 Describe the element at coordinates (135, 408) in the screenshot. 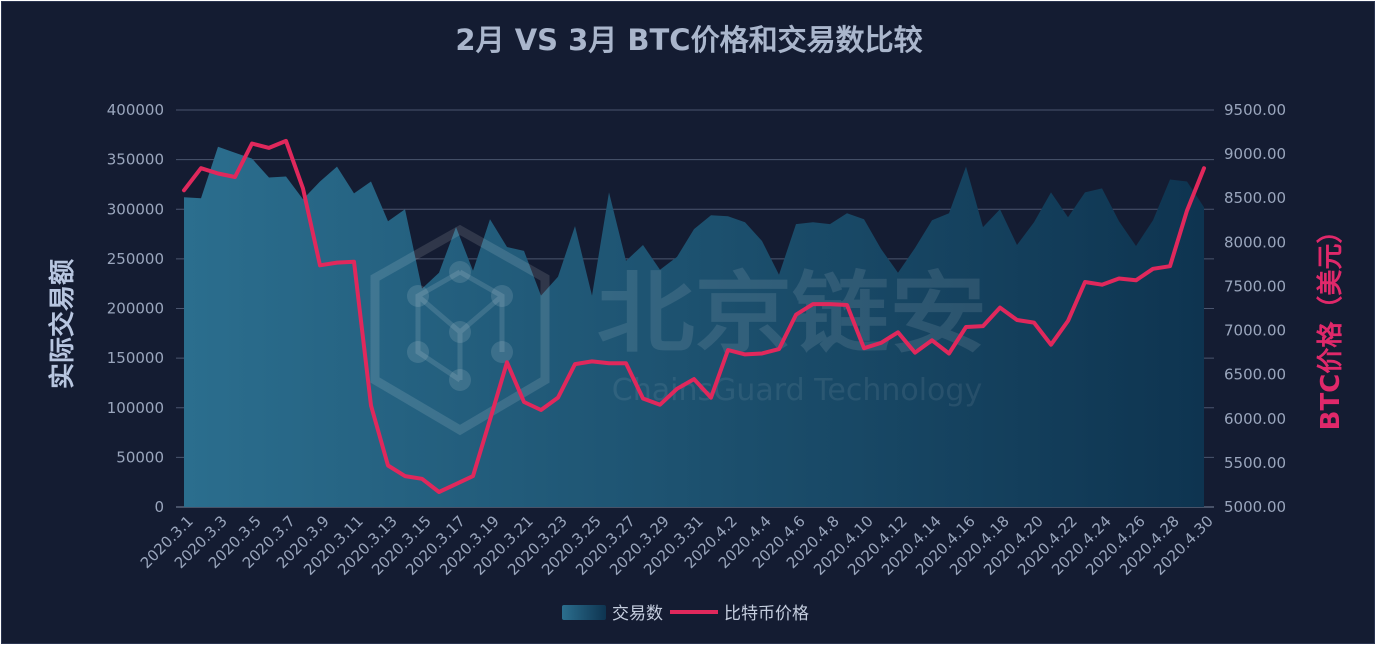

I see `left-tick-label: 100000` at that location.